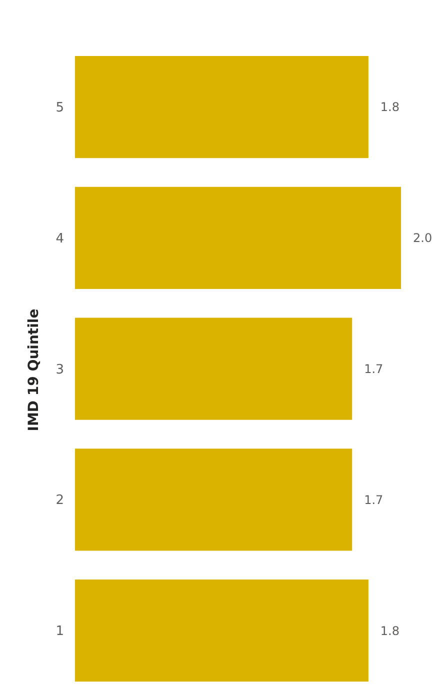 The width and height of the screenshot is (437, 686). What do you see at coordinates (60, 238) in the screenshot?
I see `y-tick-label: 4` at bounding box center [60, 238].